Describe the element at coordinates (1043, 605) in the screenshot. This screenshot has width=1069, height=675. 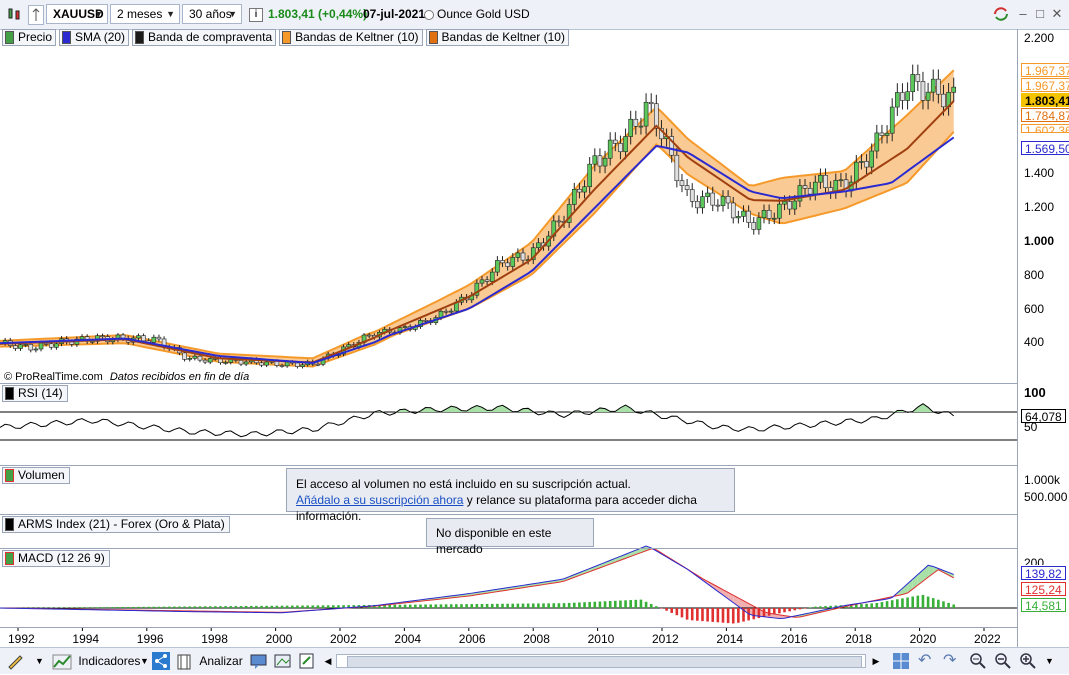
I see `macd-tag: 14,581` at that location.